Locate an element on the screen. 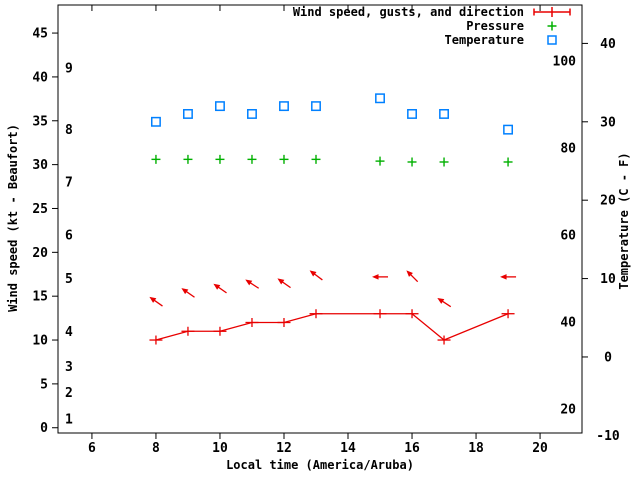 The height and width of the screenshot is (480, 640). legend-item-wind: Wind speed, gusts, and direction is located at coordinates (433, 12).